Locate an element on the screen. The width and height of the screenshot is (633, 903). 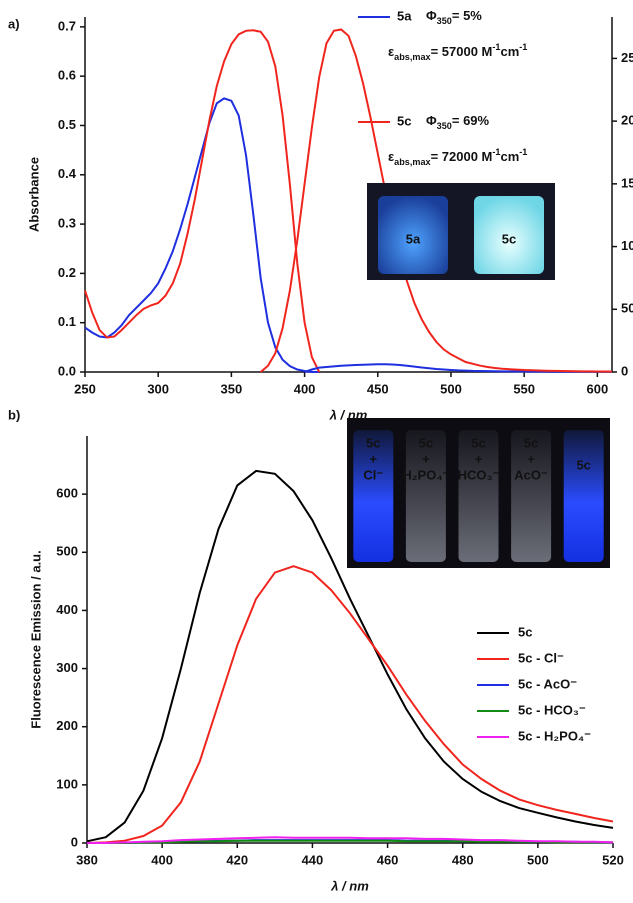
y-tick-label: 200 is located at coordinates (67, 725).